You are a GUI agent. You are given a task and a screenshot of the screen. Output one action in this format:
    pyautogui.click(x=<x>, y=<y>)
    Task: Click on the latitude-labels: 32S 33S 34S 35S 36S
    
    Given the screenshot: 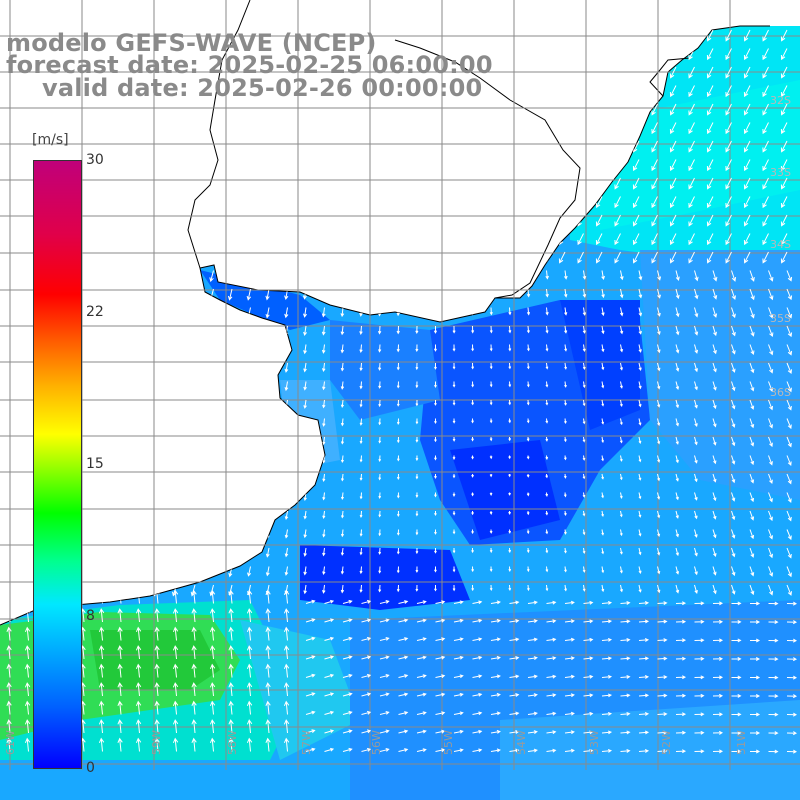 What is the action you would take?
    pyautogui.click(x=780, y=246)
    